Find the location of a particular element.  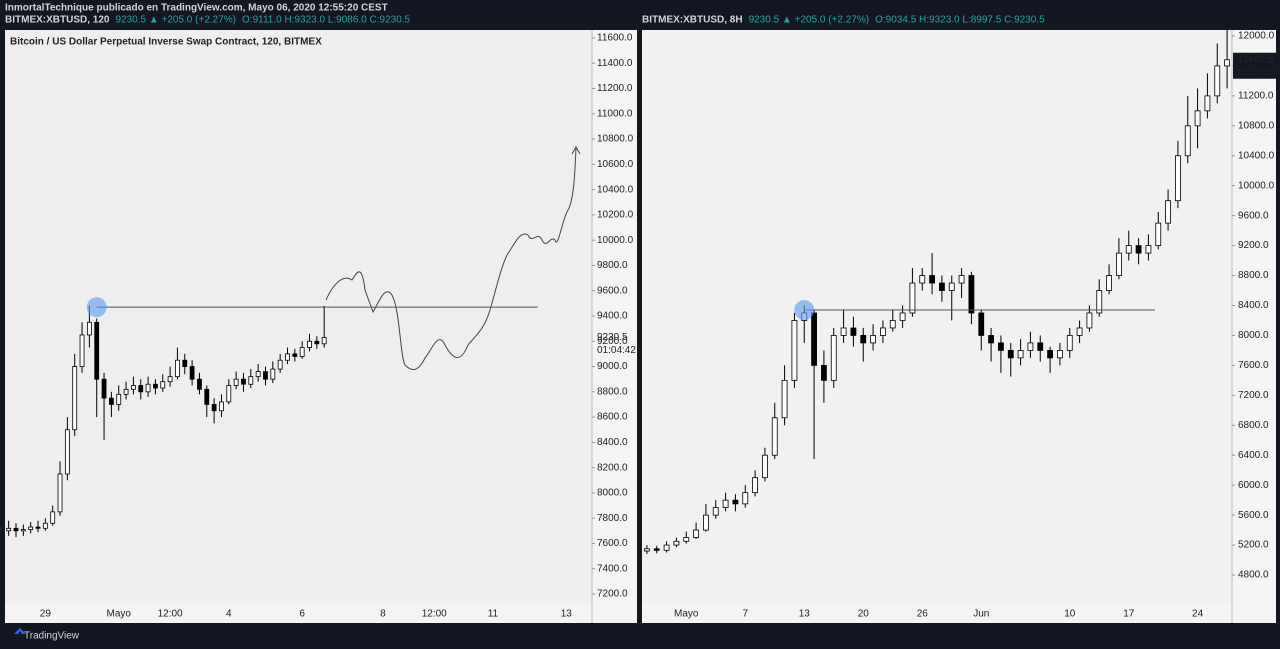

x-tick-label: 11 is located at coordinates (493, 614).